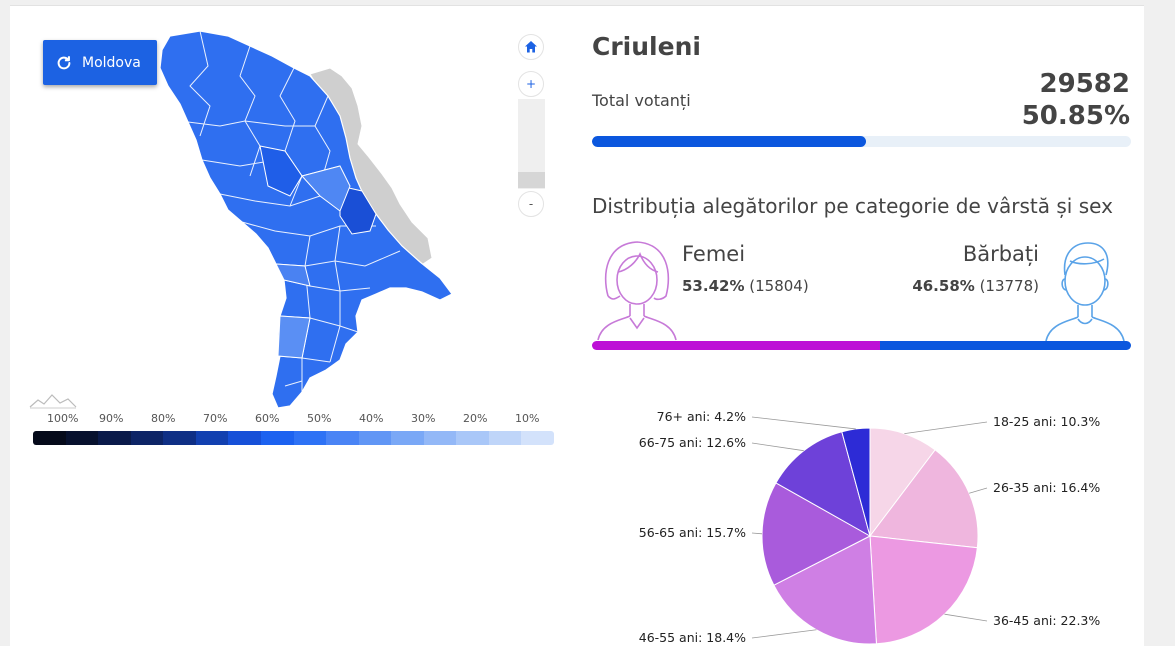  I want to click on legend-color-scale, so click(293, 438).